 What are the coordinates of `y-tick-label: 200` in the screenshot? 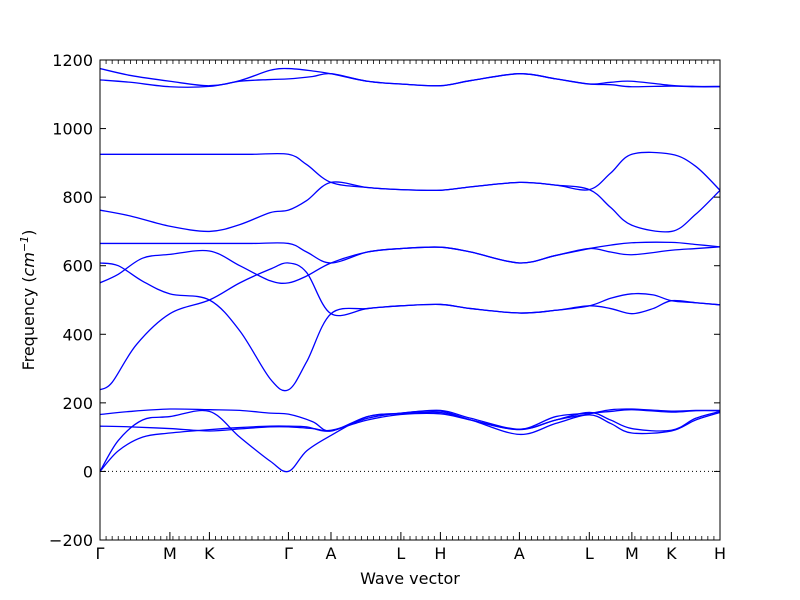 It's located at (77, 403).